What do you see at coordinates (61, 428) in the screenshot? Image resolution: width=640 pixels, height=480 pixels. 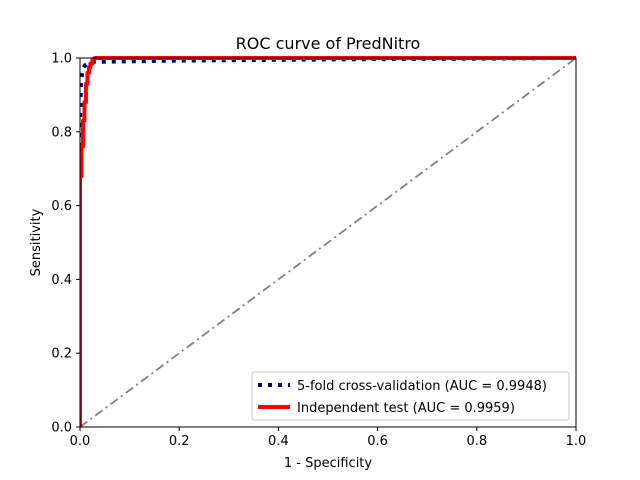 I see `y-tick-label: 0.0` at bounding box center [61, 428].